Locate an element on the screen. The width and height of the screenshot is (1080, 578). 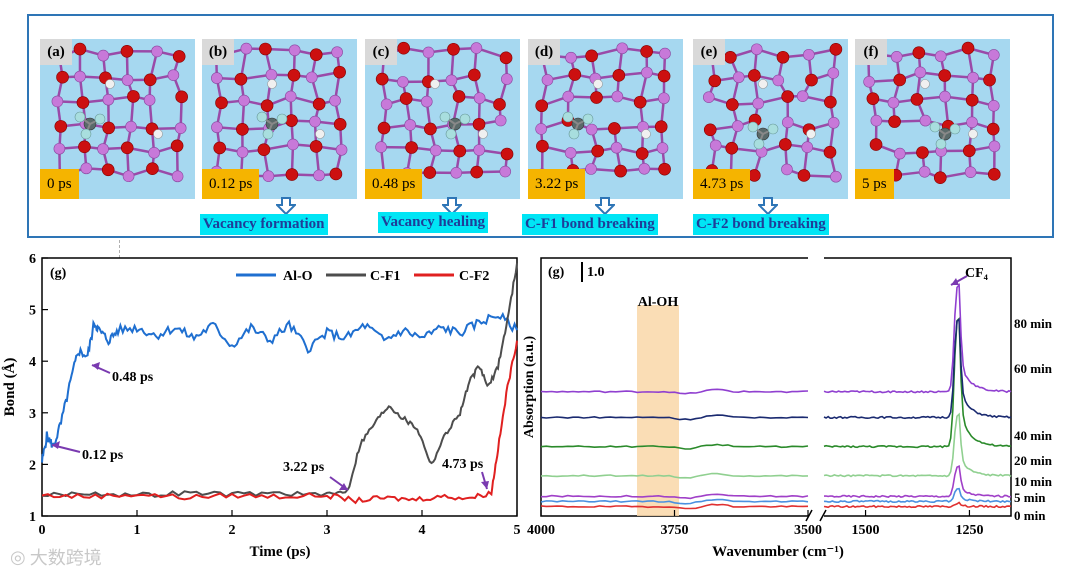
process-label-vacancy-healing: Vacancy healing is located at coordinates (433, 222).